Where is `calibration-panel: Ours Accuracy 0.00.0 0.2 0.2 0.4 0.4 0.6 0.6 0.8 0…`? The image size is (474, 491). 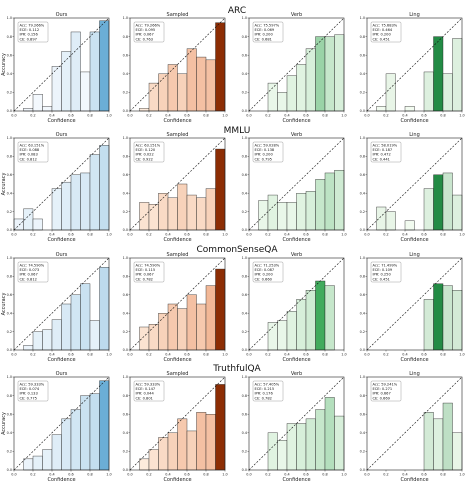
calibration-panel: Ours Accuracy 0.00.0 0.2 0.2 0.4 0.4 0.6 0.6 0.8 0… is located at coordinates (56, 427).